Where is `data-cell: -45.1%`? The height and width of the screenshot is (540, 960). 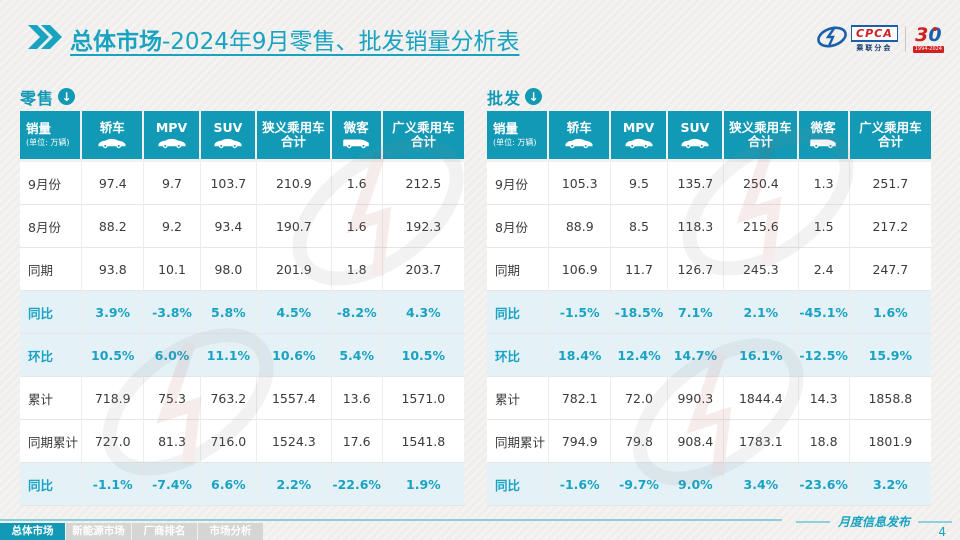
data-cell: -45.1% is located at coordinates (824, 312).